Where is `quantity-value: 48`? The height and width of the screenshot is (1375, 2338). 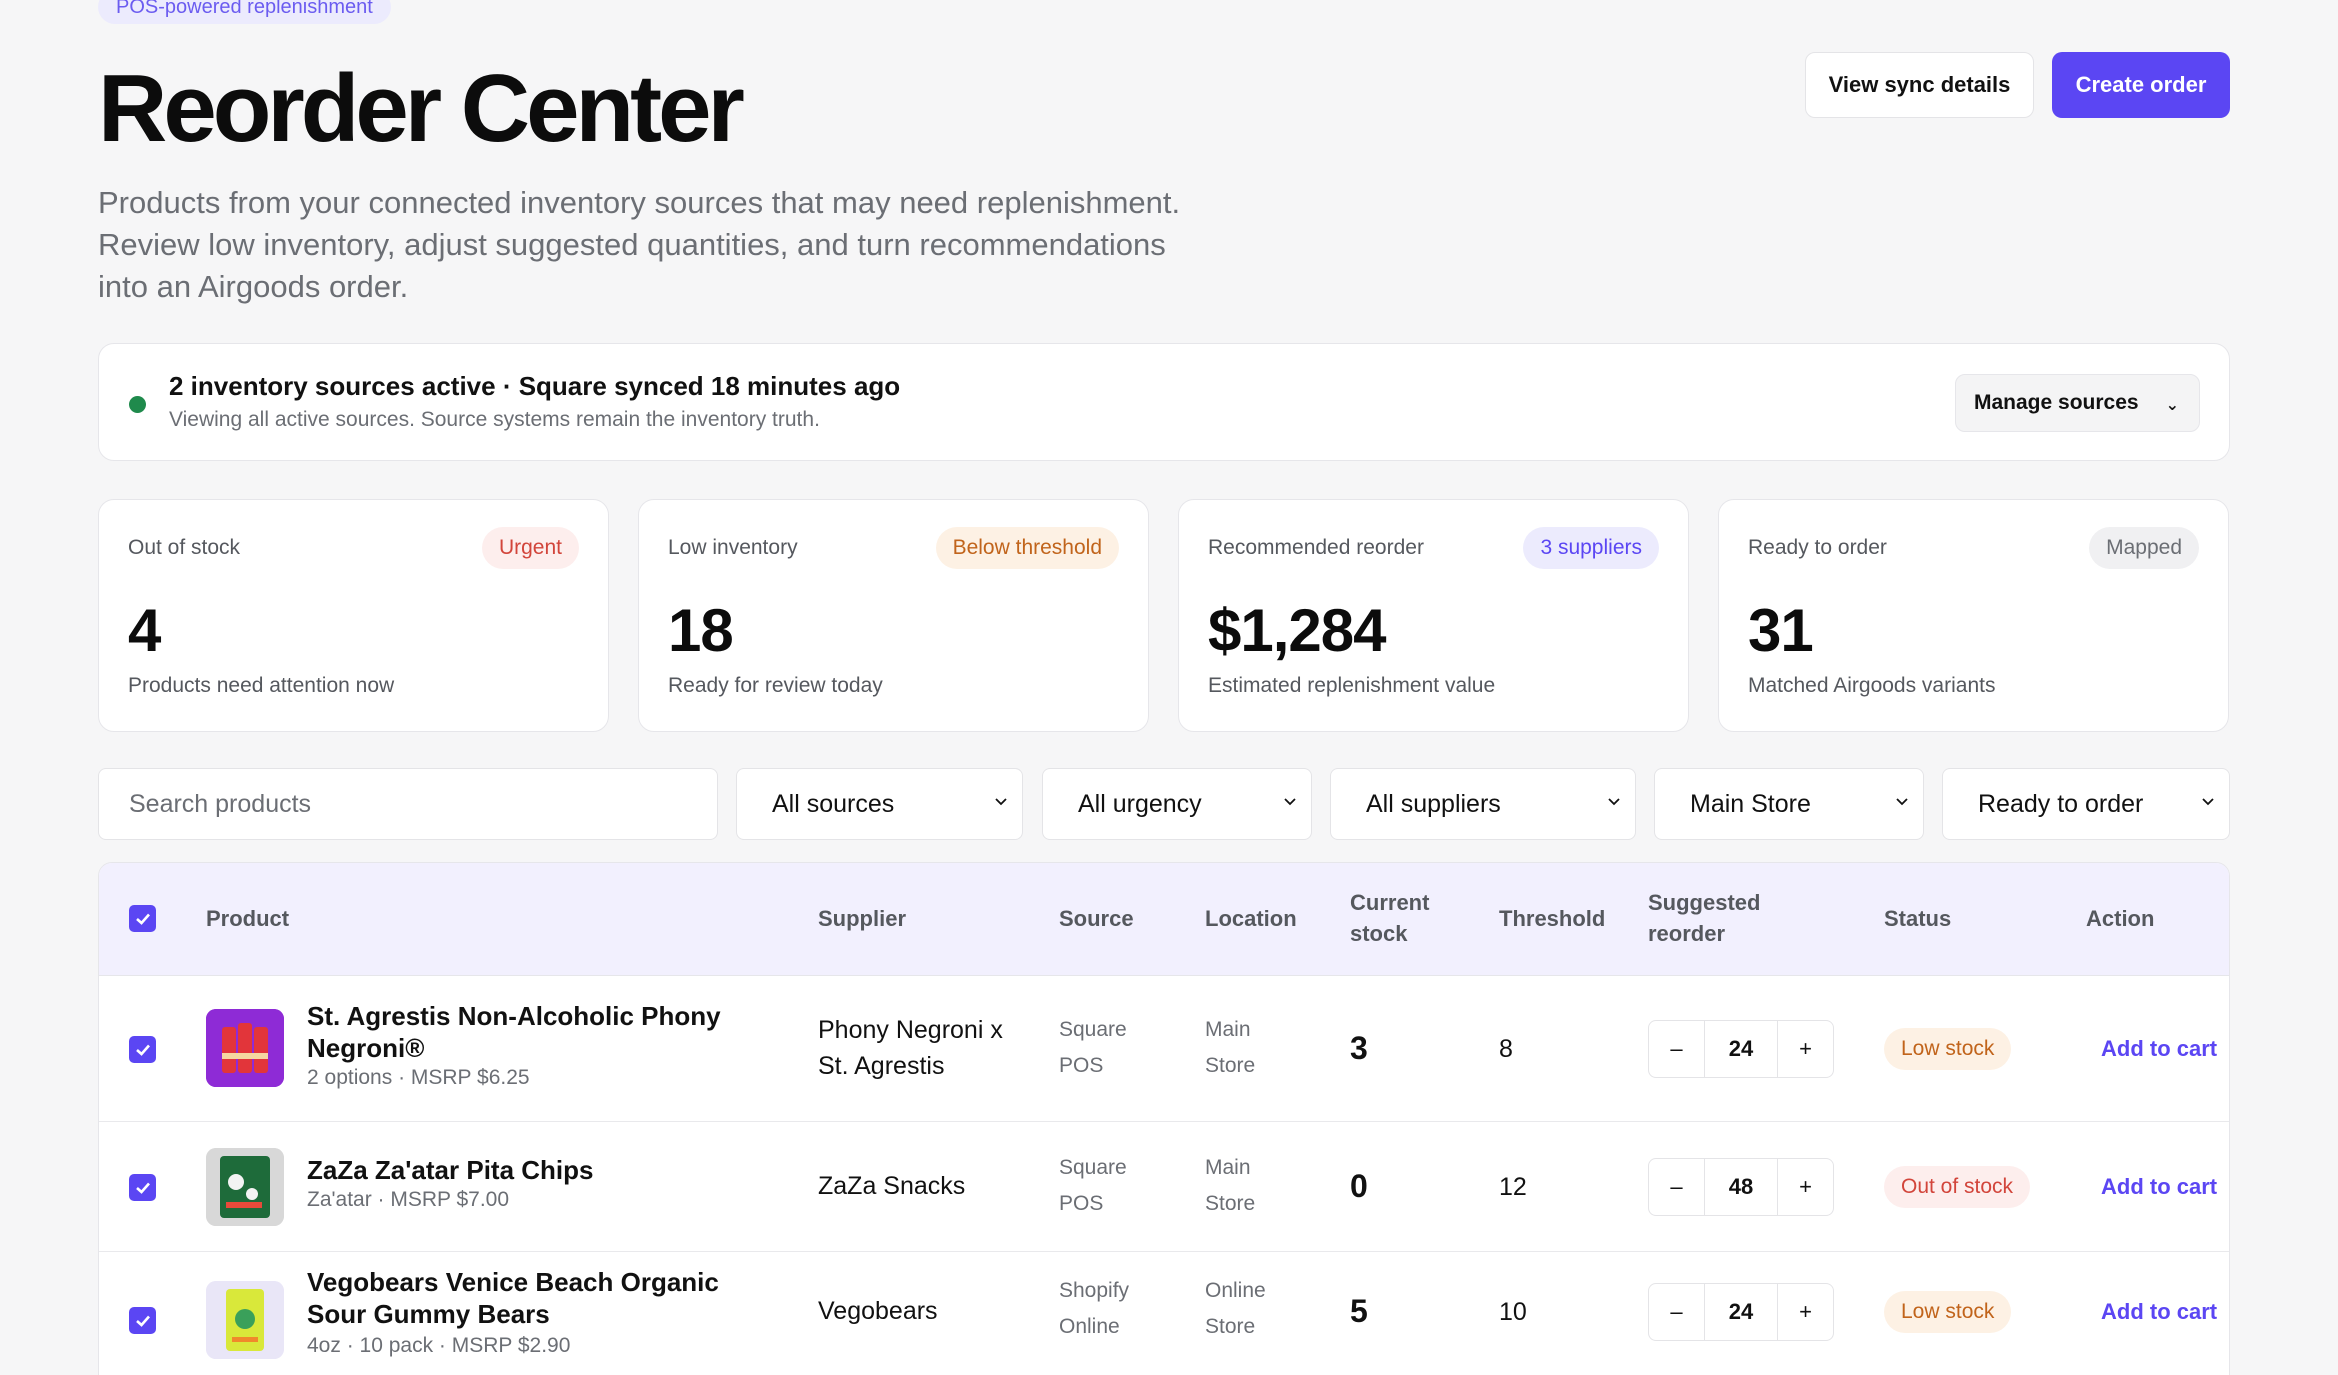
quantity-value: 48 is located at coordinates (1741, 1186).